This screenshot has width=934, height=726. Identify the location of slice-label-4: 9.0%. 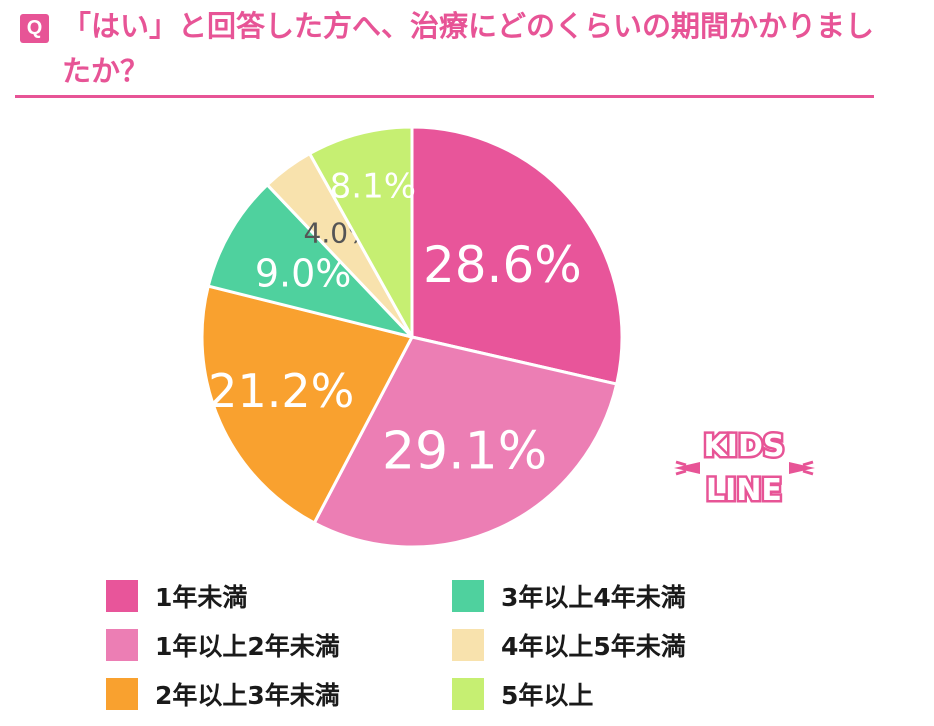
(303, 274).